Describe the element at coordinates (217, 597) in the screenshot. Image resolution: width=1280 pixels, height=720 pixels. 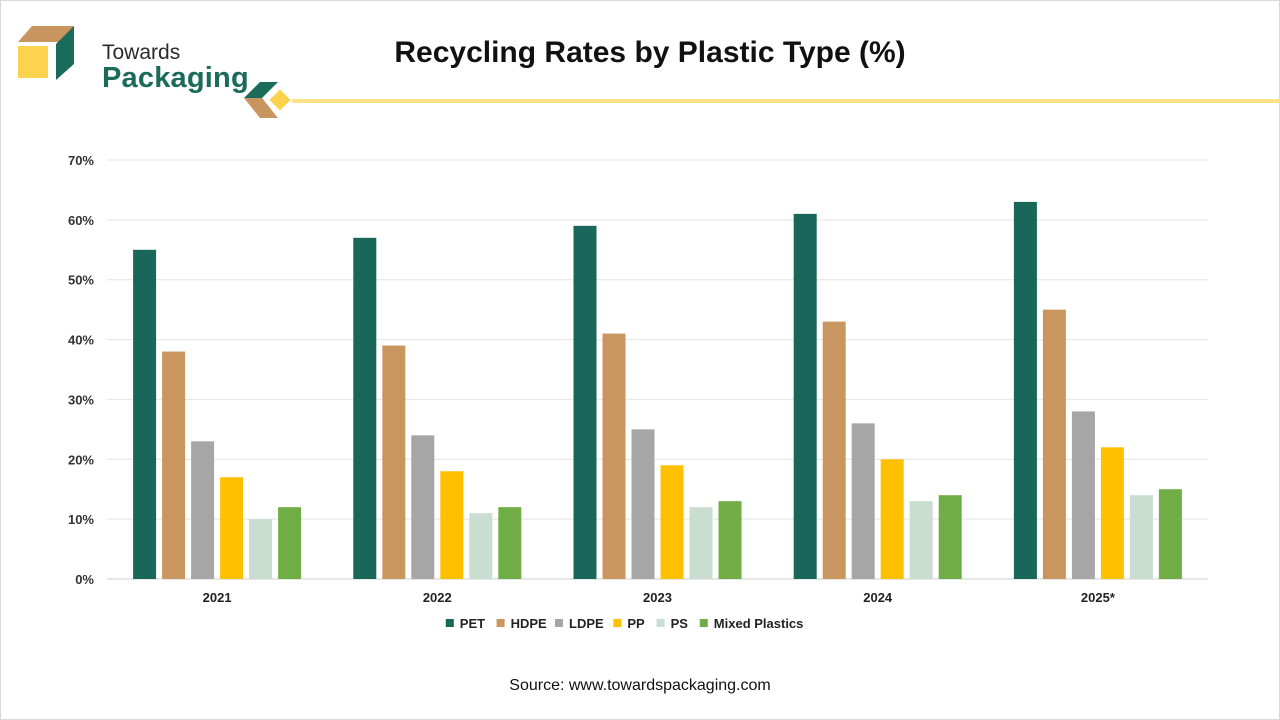
I see `x-tick-label: 2021` at that location.